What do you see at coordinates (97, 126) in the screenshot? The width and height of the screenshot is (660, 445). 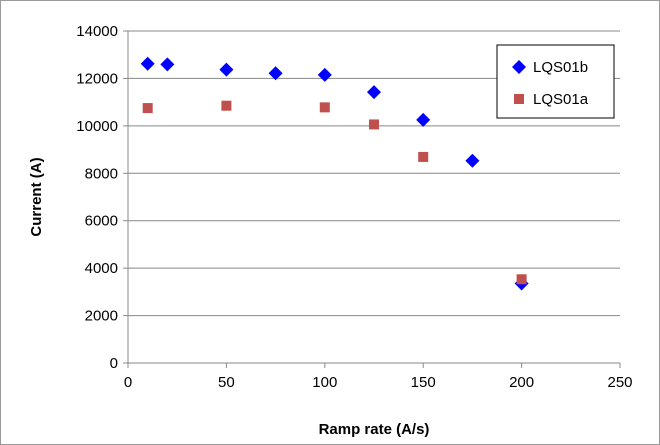 I see `y-tick-label: 10000` at bounding box center [97, 126].